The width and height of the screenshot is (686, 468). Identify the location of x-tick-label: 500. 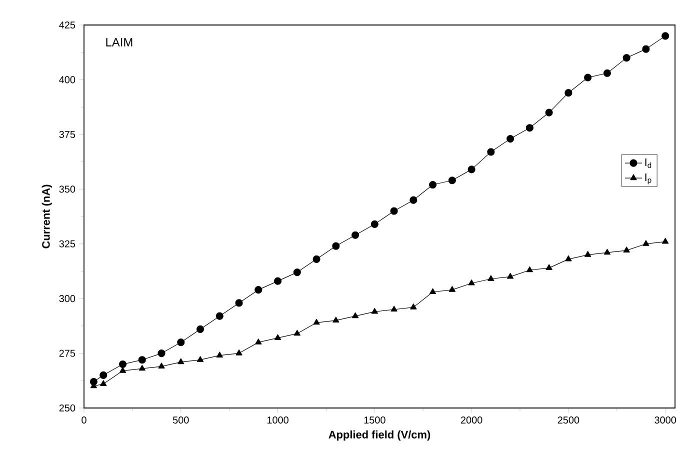
(180, 420).